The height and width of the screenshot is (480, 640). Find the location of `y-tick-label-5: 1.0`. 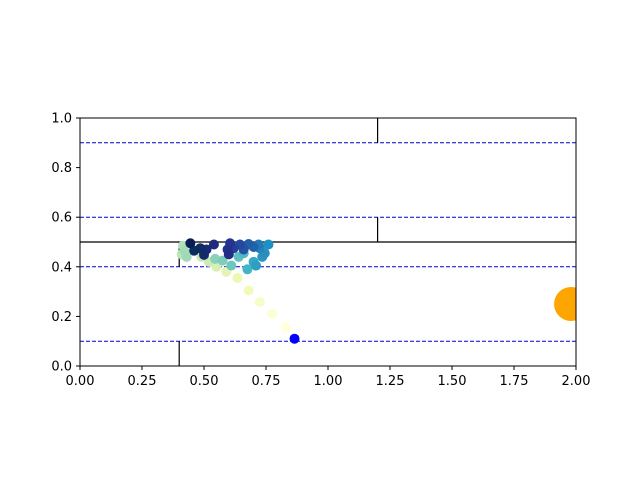

y-tick-label-5: 1.0 is located at coordinates (61, 119).